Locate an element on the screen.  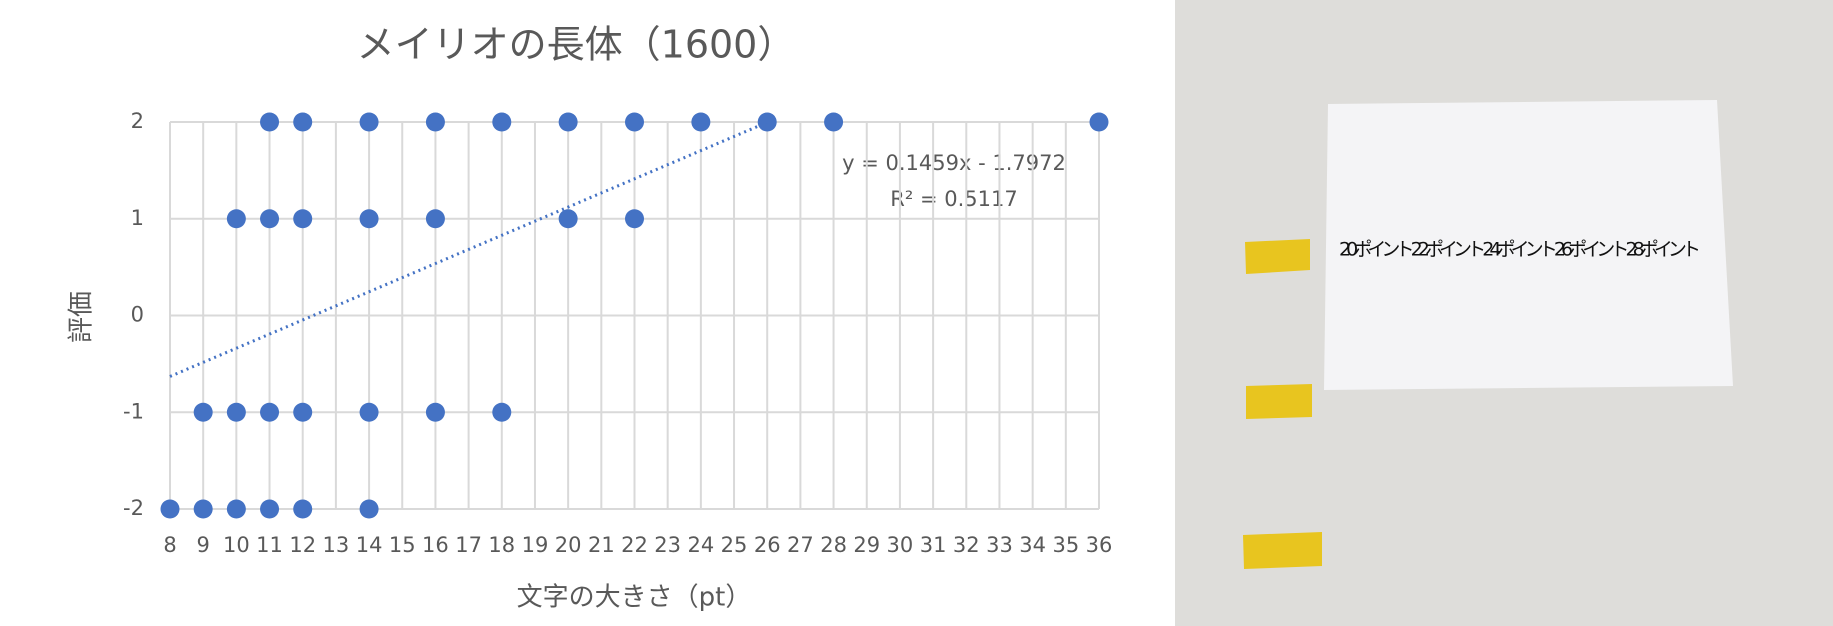
trendline-r2: R² = 0.5117 is located at coordinates (953, 199).